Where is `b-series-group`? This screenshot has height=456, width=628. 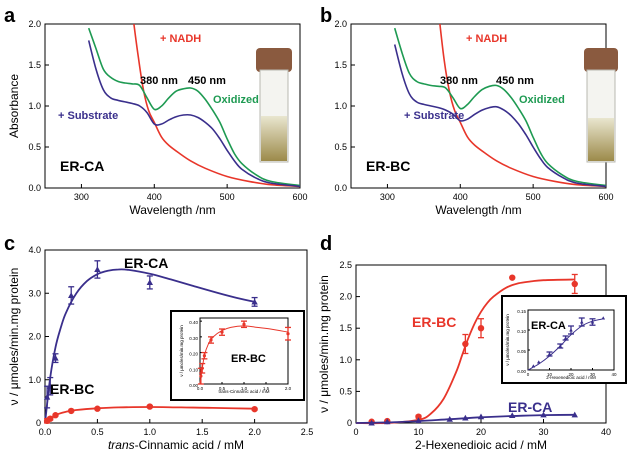
b-series-group is located at coordinates (499, 106).